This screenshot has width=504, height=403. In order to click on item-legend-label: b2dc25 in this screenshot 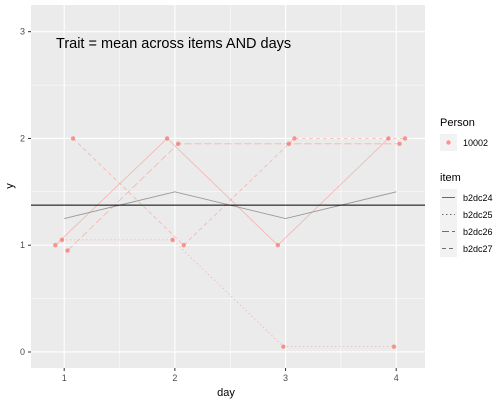, I will do `click(478, 215)`.